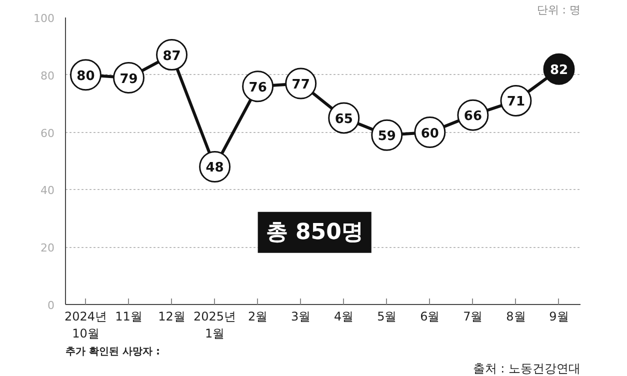  I want to click on x-tick-label: 4월, so click(344, 317).